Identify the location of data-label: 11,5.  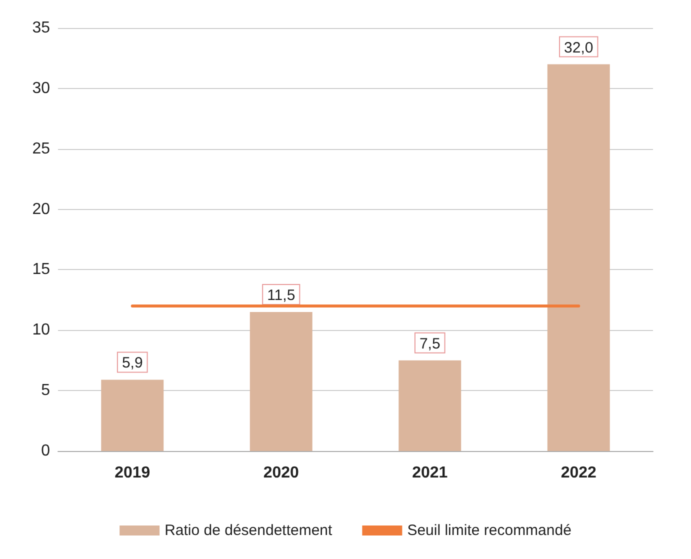
(281, 295).